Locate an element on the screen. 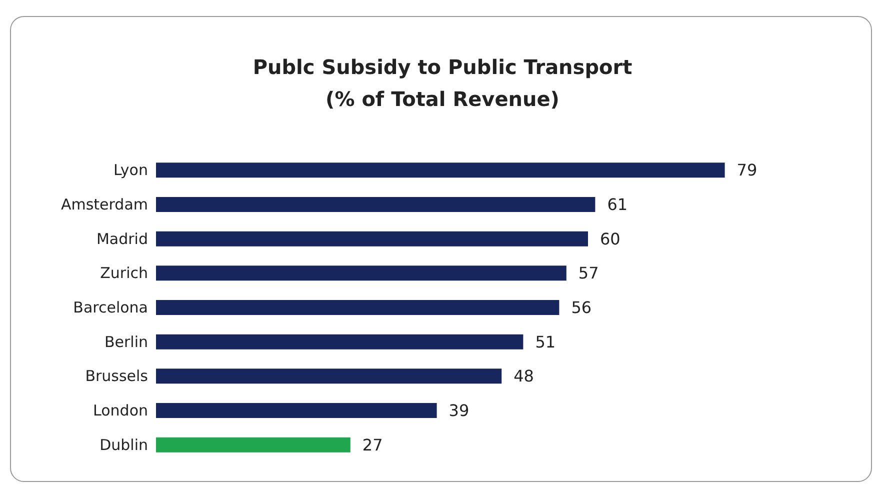 Image resolution: width=885 pixels, height=495 pixels. data-label: 56 is located at coordinates (581, 307).